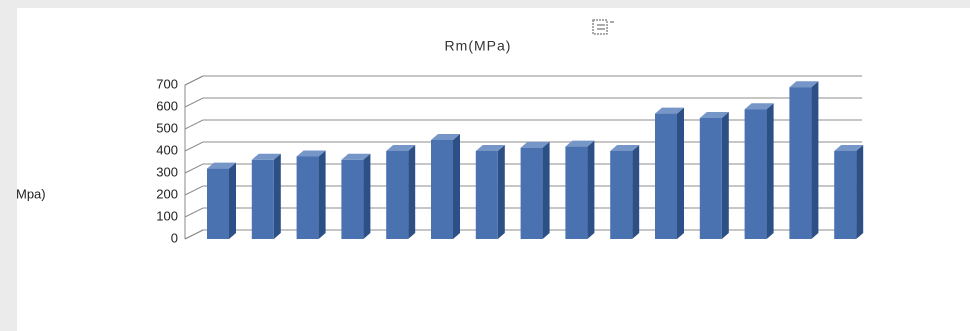 The width and height of the screenshot is (970, 331). I want to click on y-tick-label: 0, so click(174, 237).